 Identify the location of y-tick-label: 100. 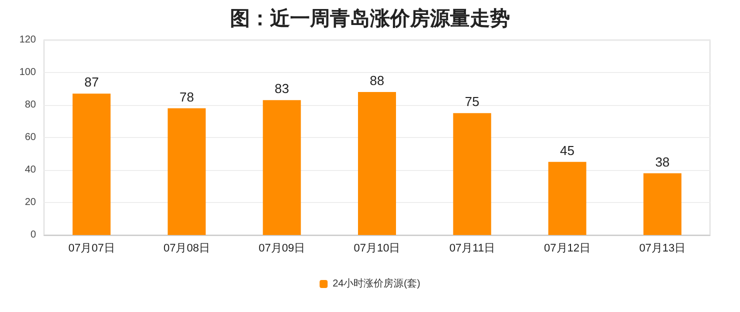
(27, 72).